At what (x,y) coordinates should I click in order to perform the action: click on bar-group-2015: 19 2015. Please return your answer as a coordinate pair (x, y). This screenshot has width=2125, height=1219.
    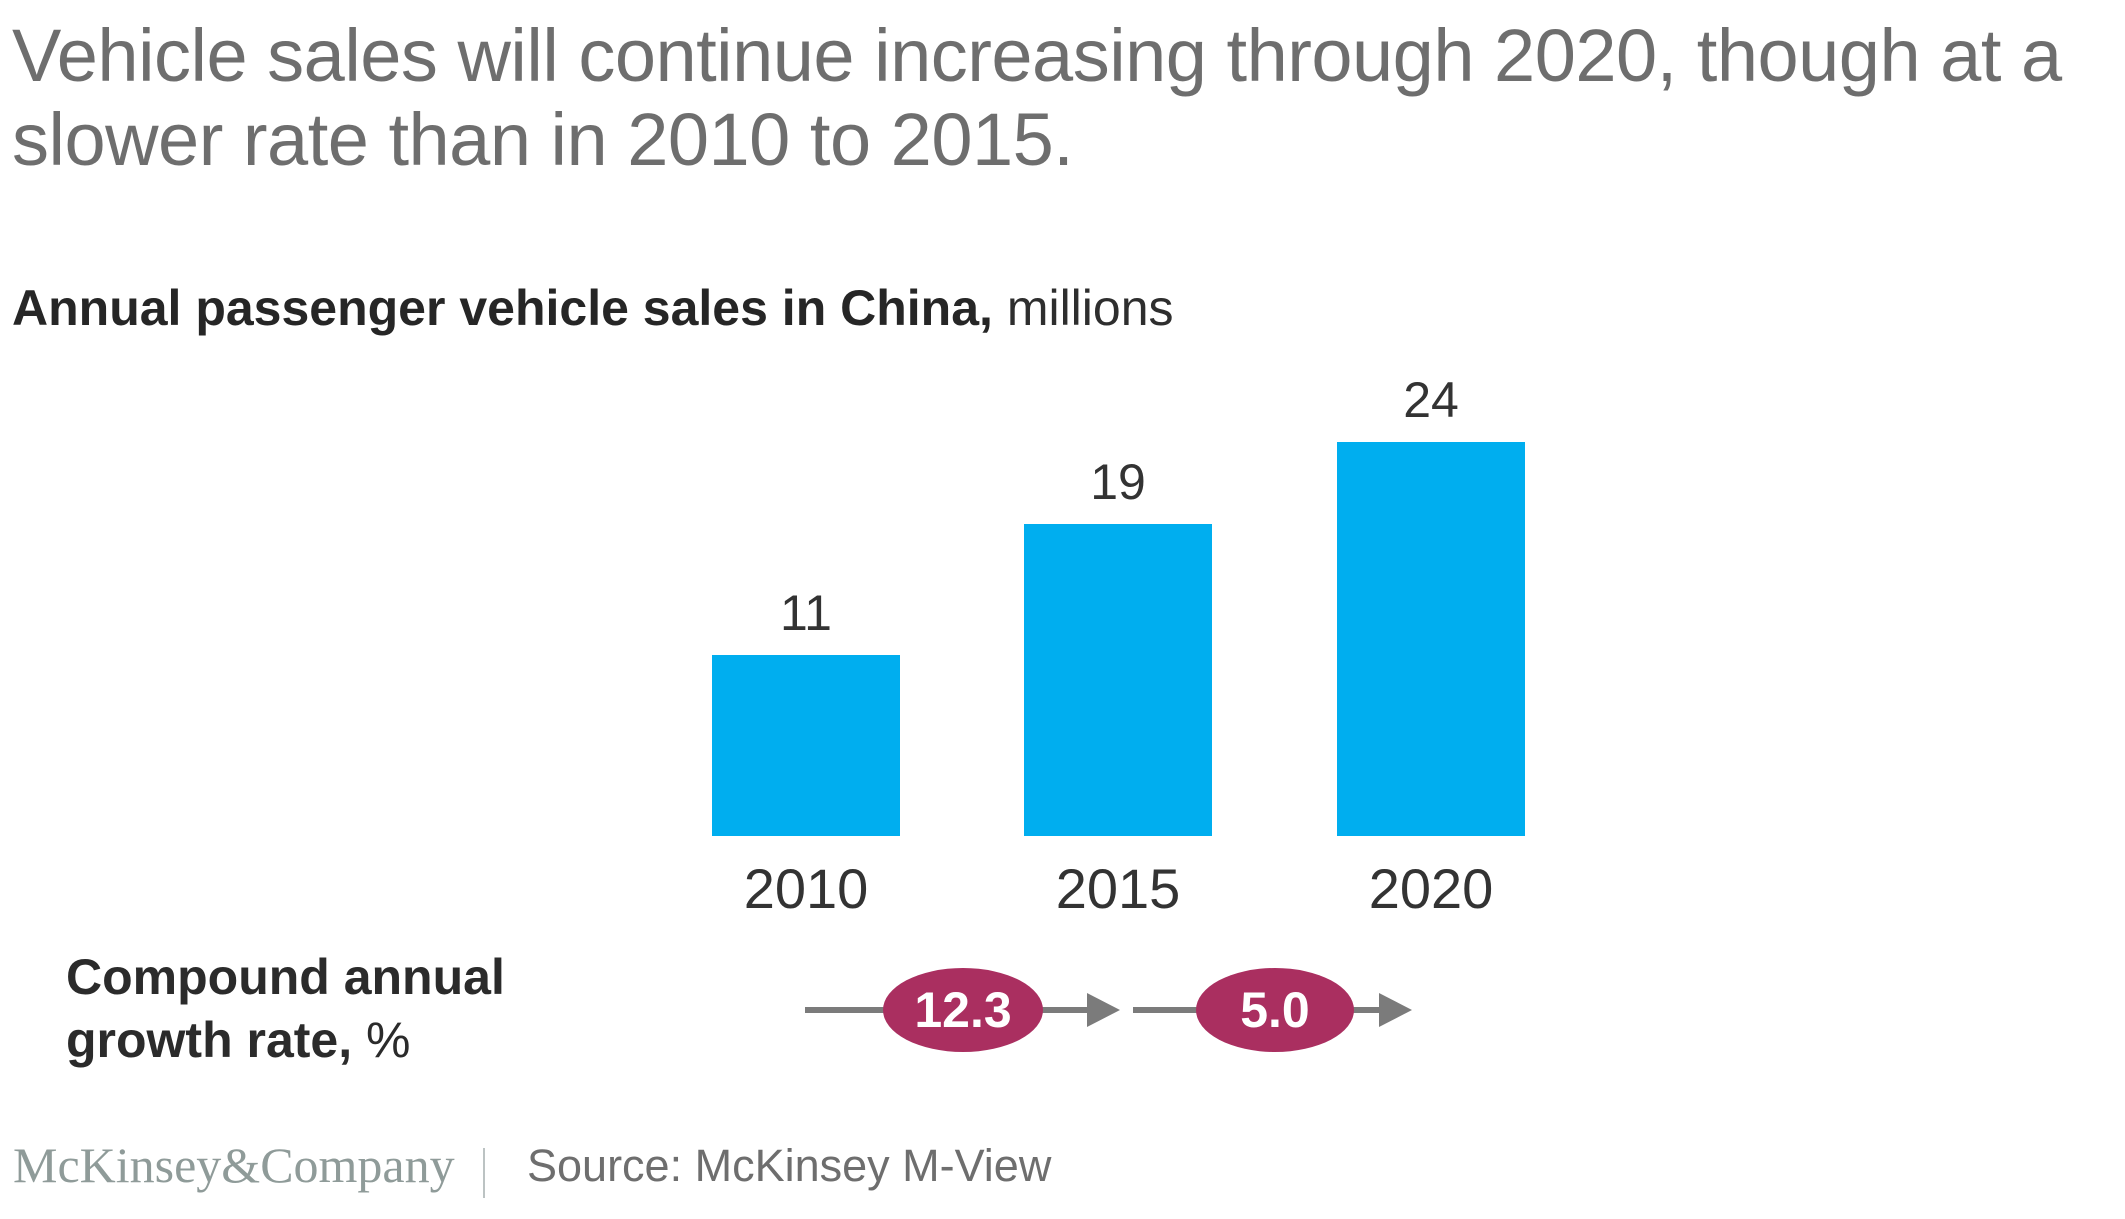
    Looking at the image, I should click on (1118, 686).